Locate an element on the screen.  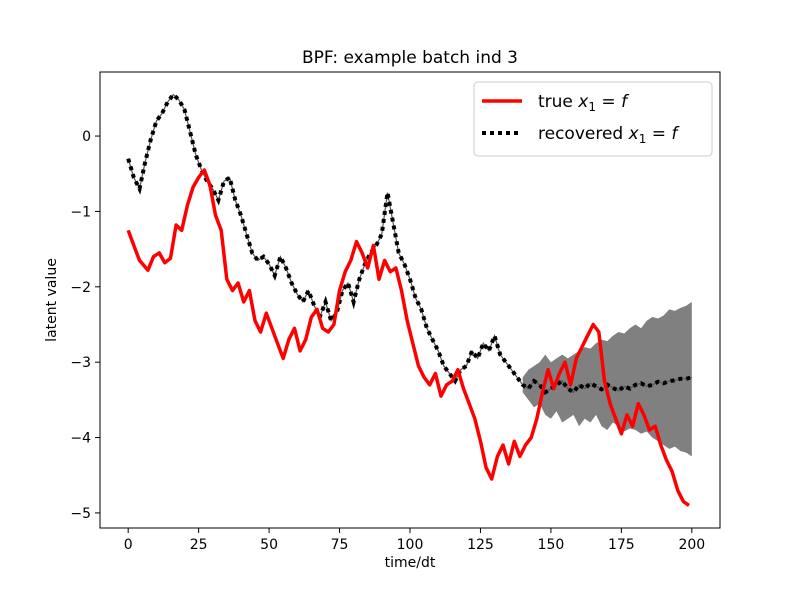
y-tick-label: −2 is located at coordinates (80, 288).